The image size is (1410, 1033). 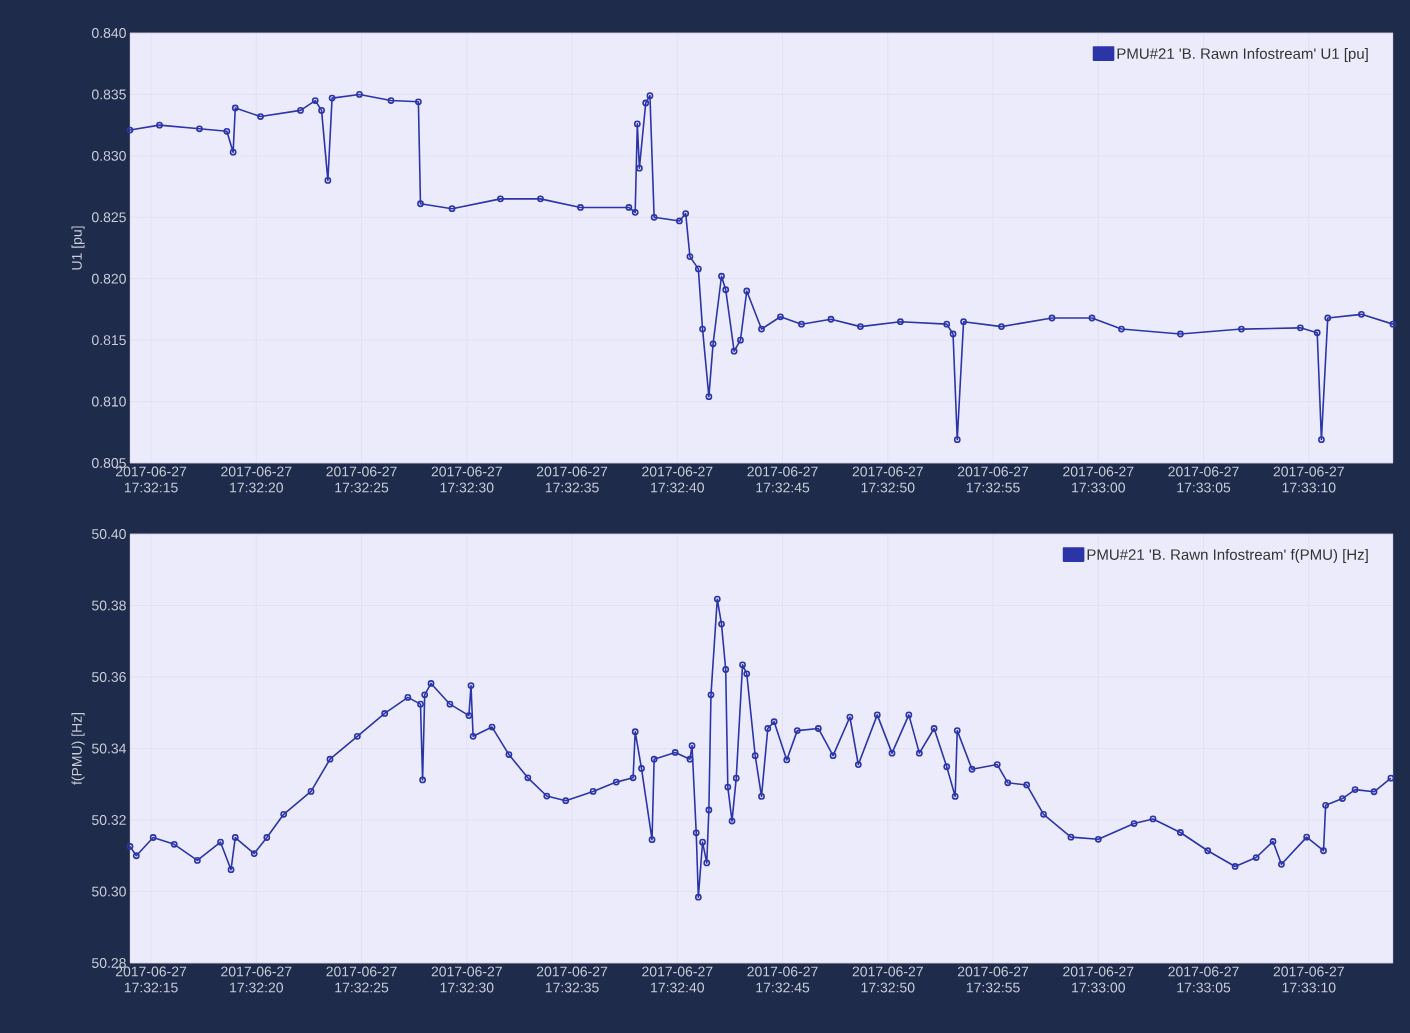 What do you see at coordinates (108, 463) in the screenshot?
I see `y-tick-label: 0.805` at bounding box center [108, 463].